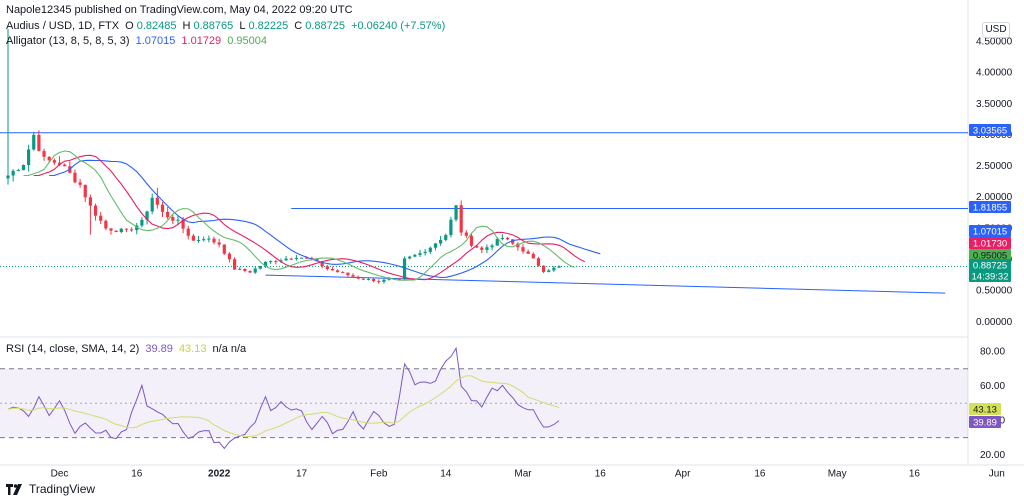 The width and height of the screenshot is (1024, 500). I want to click on rsi-tick-label-2: 60.00, so click(992, 386).